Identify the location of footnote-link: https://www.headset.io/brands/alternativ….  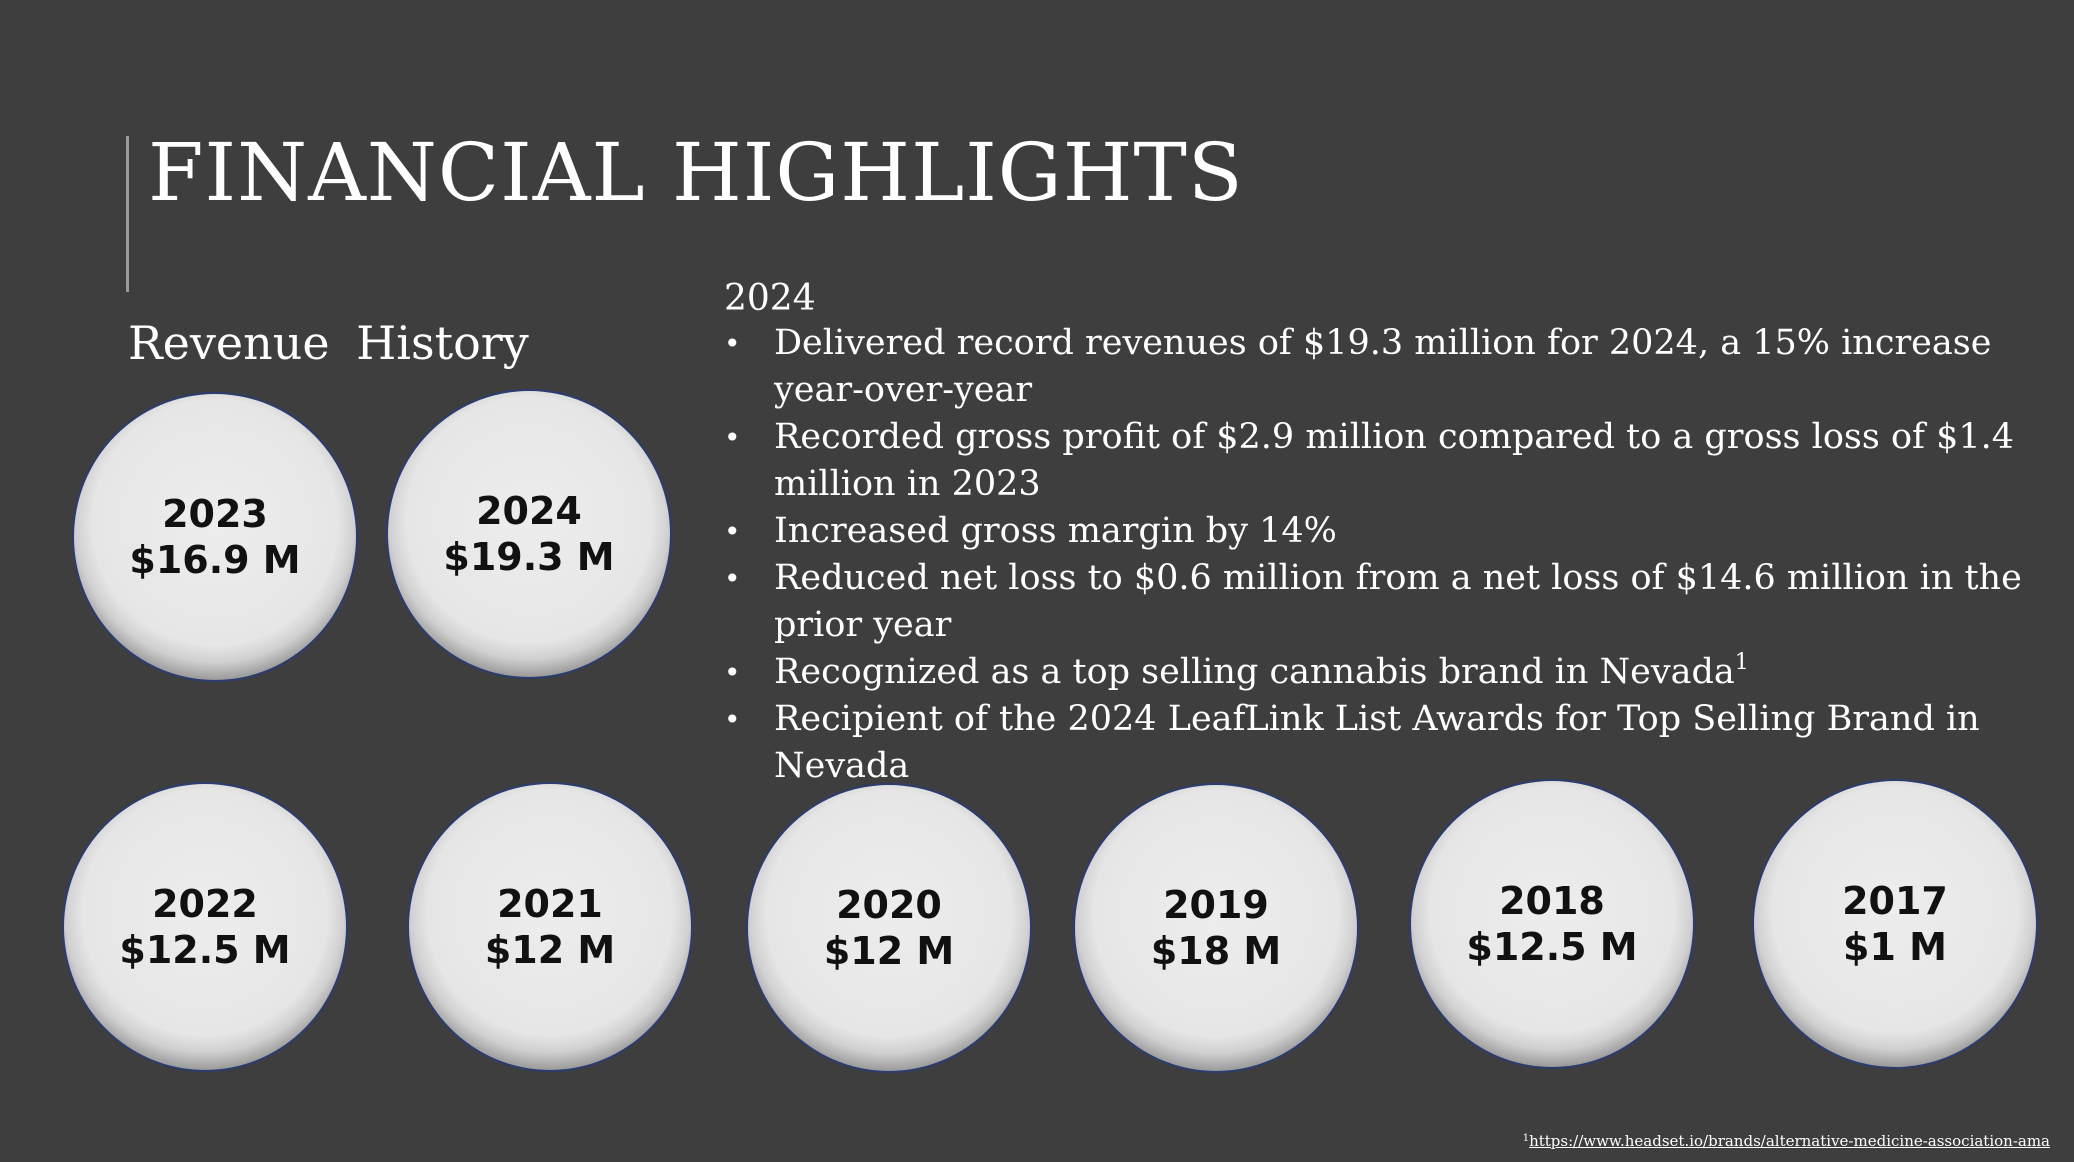
(1789, 1141).